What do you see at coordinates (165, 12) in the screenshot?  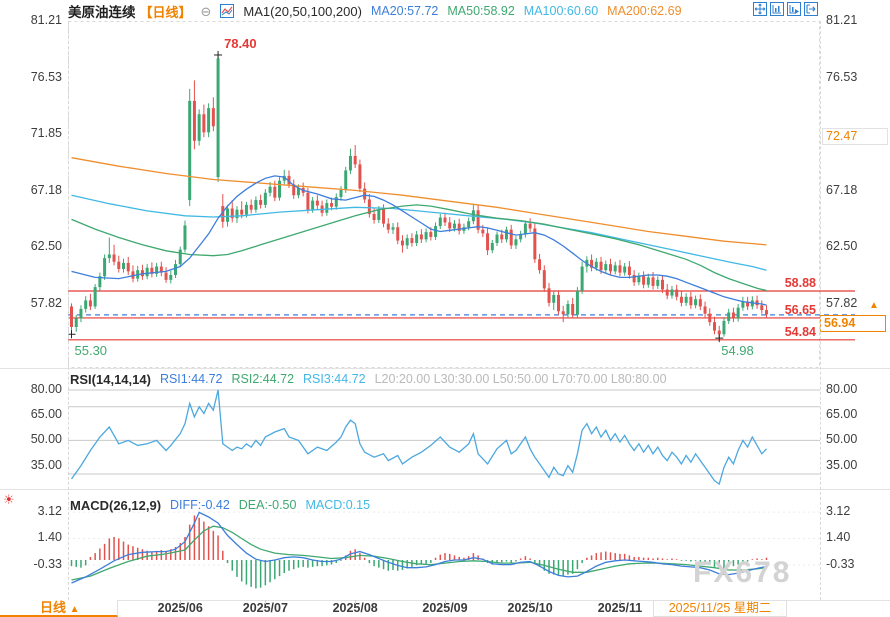 I see `period-tag: 【日线】` at bounding box center [165, 12].